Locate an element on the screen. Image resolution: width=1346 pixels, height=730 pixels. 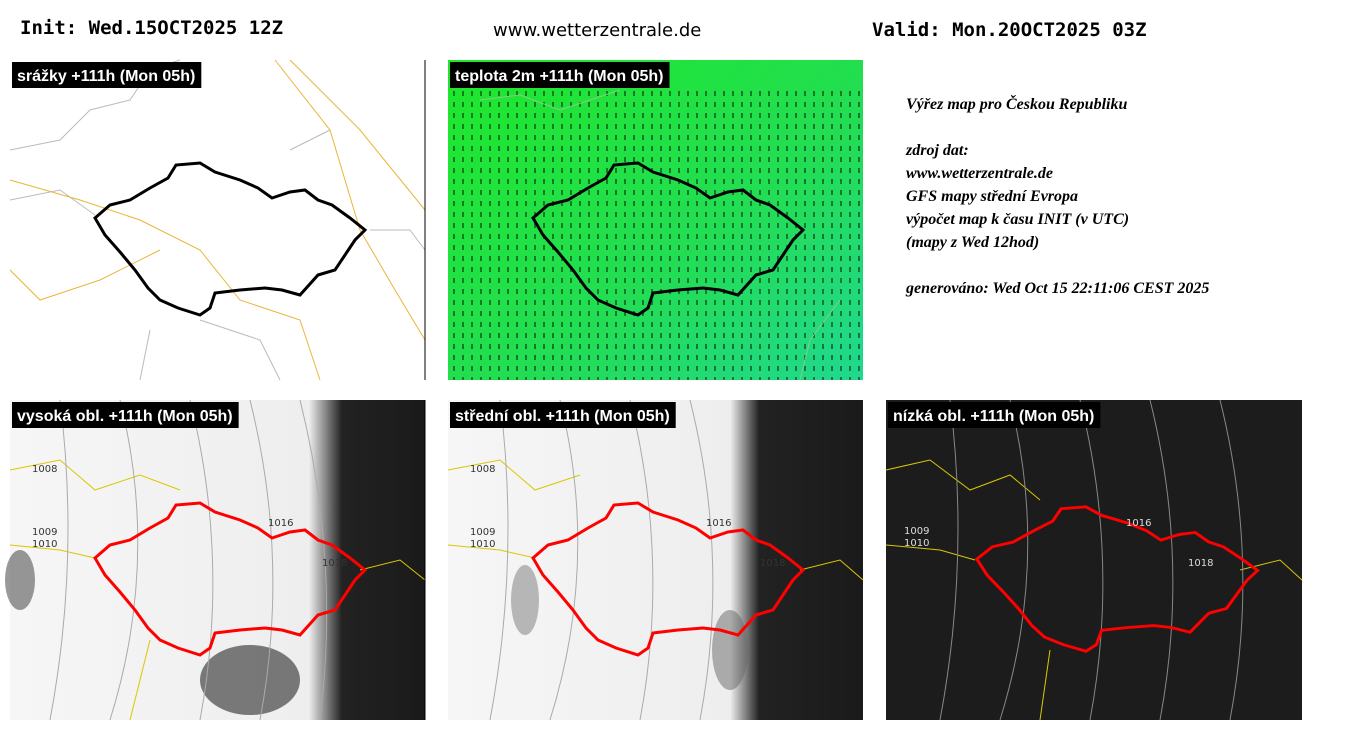
panel-label: srážky +111h (Mon 05h) is located at coordinates (106, 76).